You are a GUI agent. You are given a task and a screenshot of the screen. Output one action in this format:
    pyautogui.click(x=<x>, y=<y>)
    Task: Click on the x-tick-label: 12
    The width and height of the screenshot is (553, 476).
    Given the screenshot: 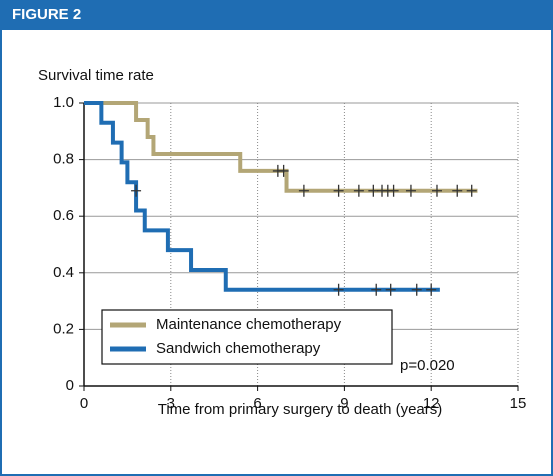 What is the action you would take?
    pyautogui.click(x=431, y=403)
    